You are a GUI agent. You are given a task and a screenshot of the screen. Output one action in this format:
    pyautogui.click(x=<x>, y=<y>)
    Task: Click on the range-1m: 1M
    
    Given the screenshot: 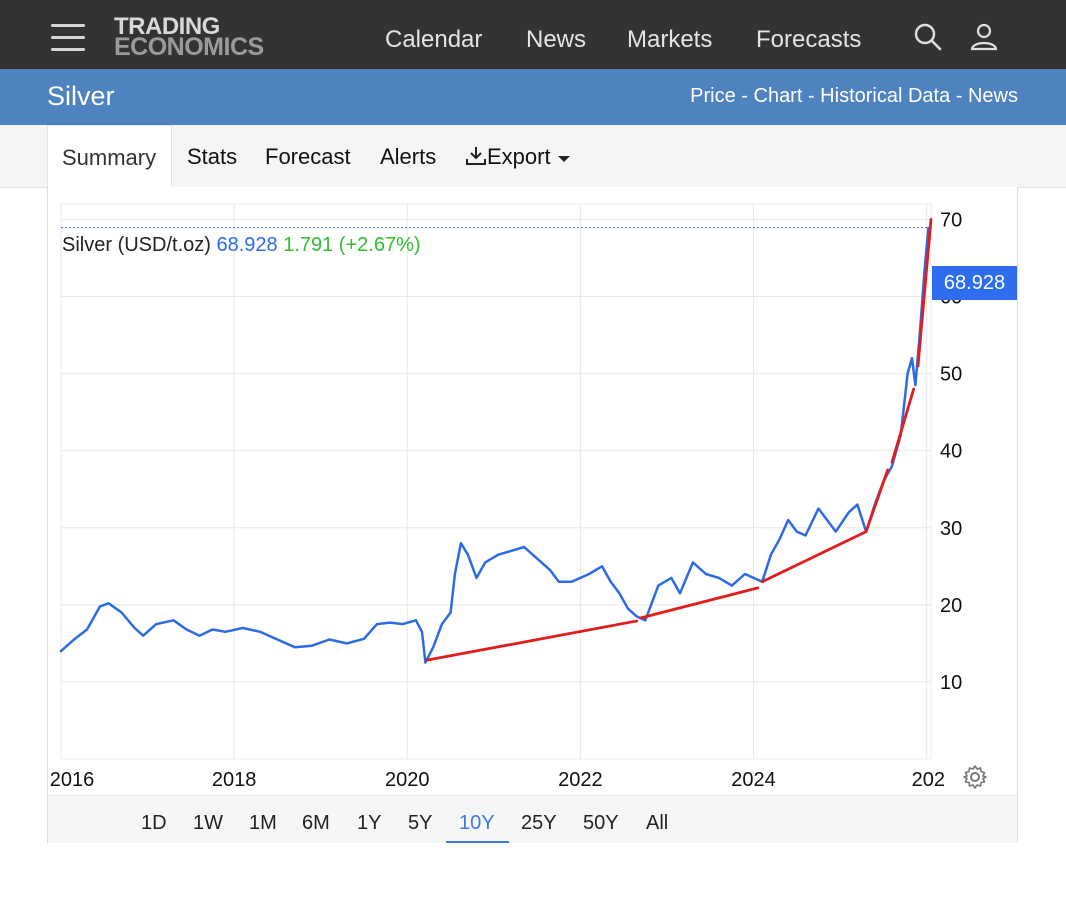 What is the action you would take?
    pyautogui.click(x=263, y=823)
    